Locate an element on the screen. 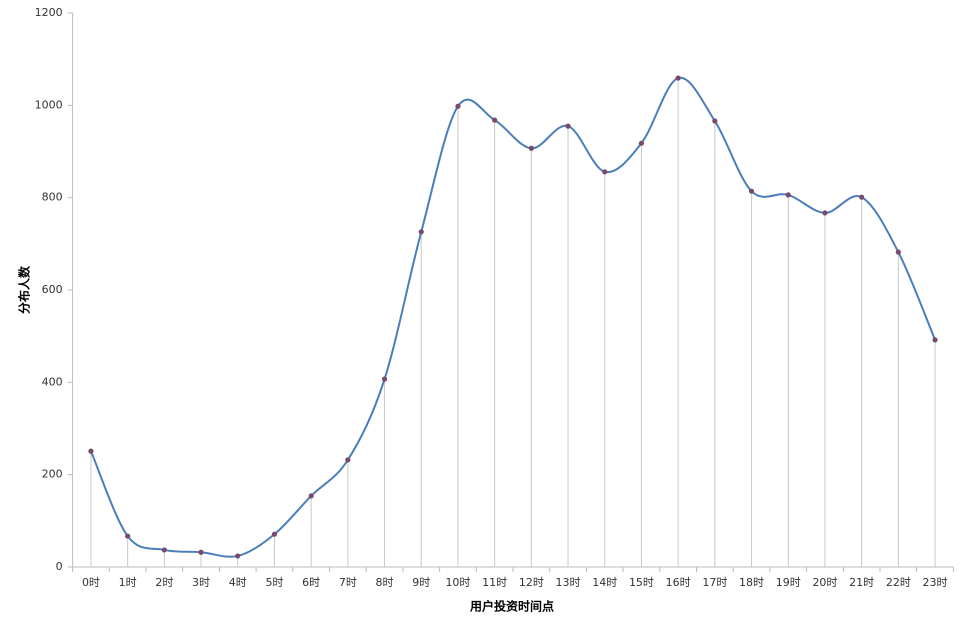 The height and width of the screenshot is (629, 964). x-tick-label: 15时 is located at coordinates (641, 582).